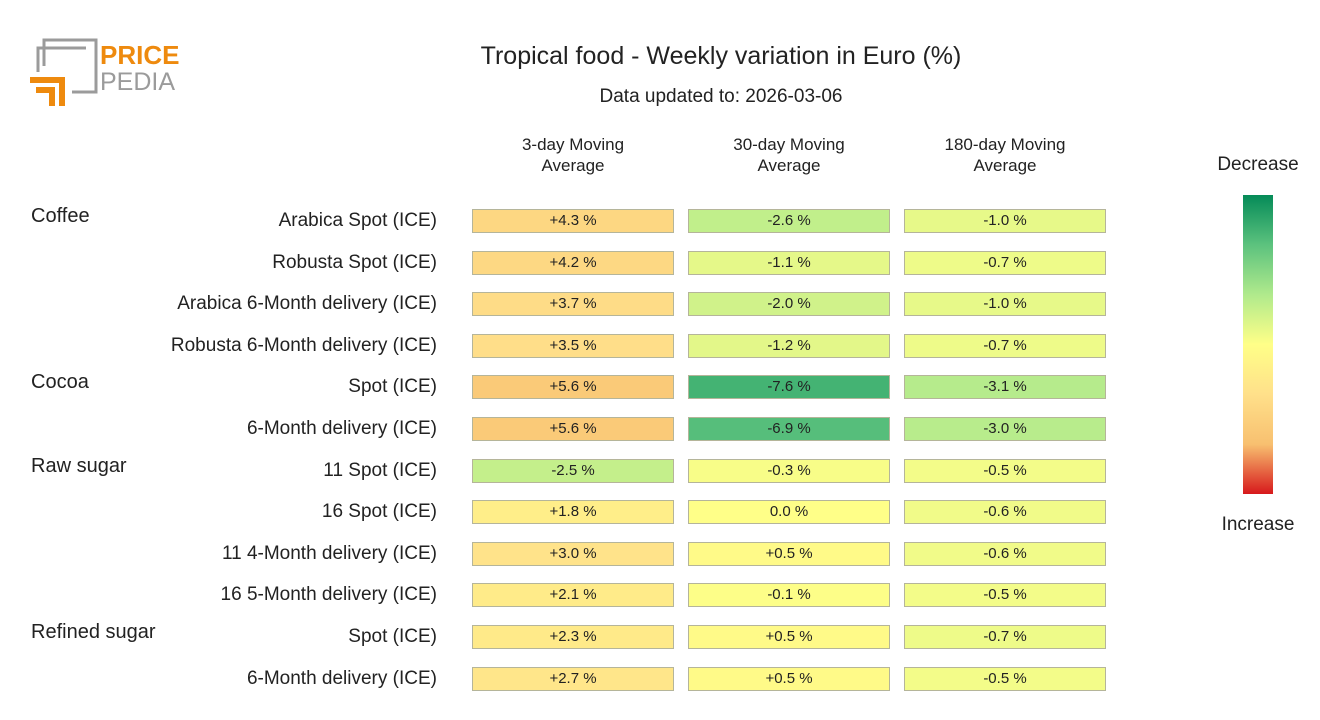 This screenshot has height=720, width=1320. Describe the element at coordinates (573, 155) in the screenshot. I see `column-header: 3-day Moving Average` at that location.